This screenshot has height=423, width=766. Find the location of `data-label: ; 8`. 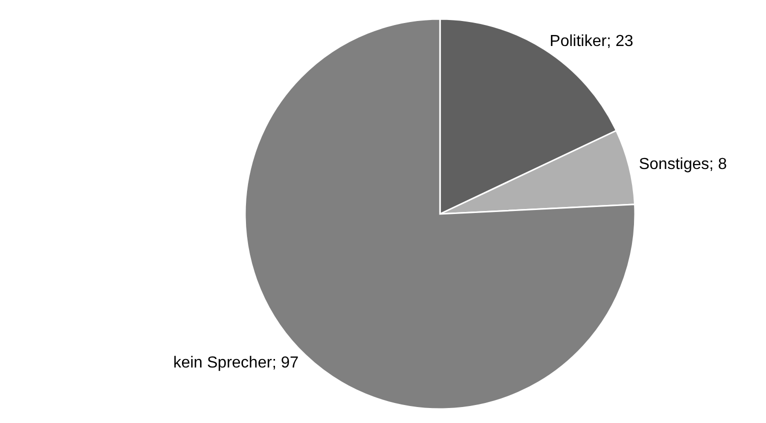

data-label: ; 8 is located at coordinates (718, 165).